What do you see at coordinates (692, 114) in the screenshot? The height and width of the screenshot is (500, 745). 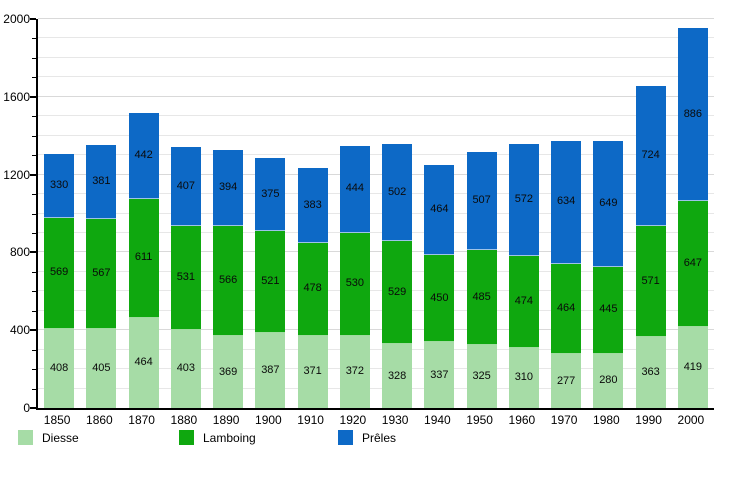 I see `bar-segment-preles: 886` at bounding box center [692, 114].